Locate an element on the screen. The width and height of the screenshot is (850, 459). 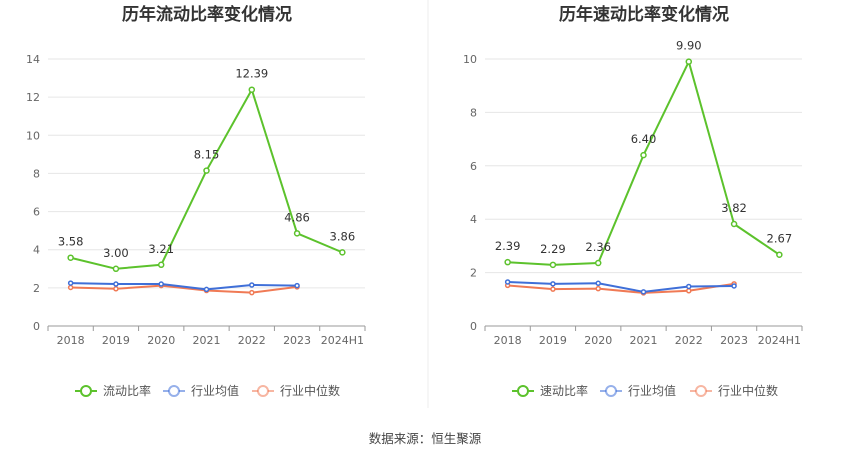
data-source-note: 数据来源：恒生聚源 is located at coordinates (425, 438).